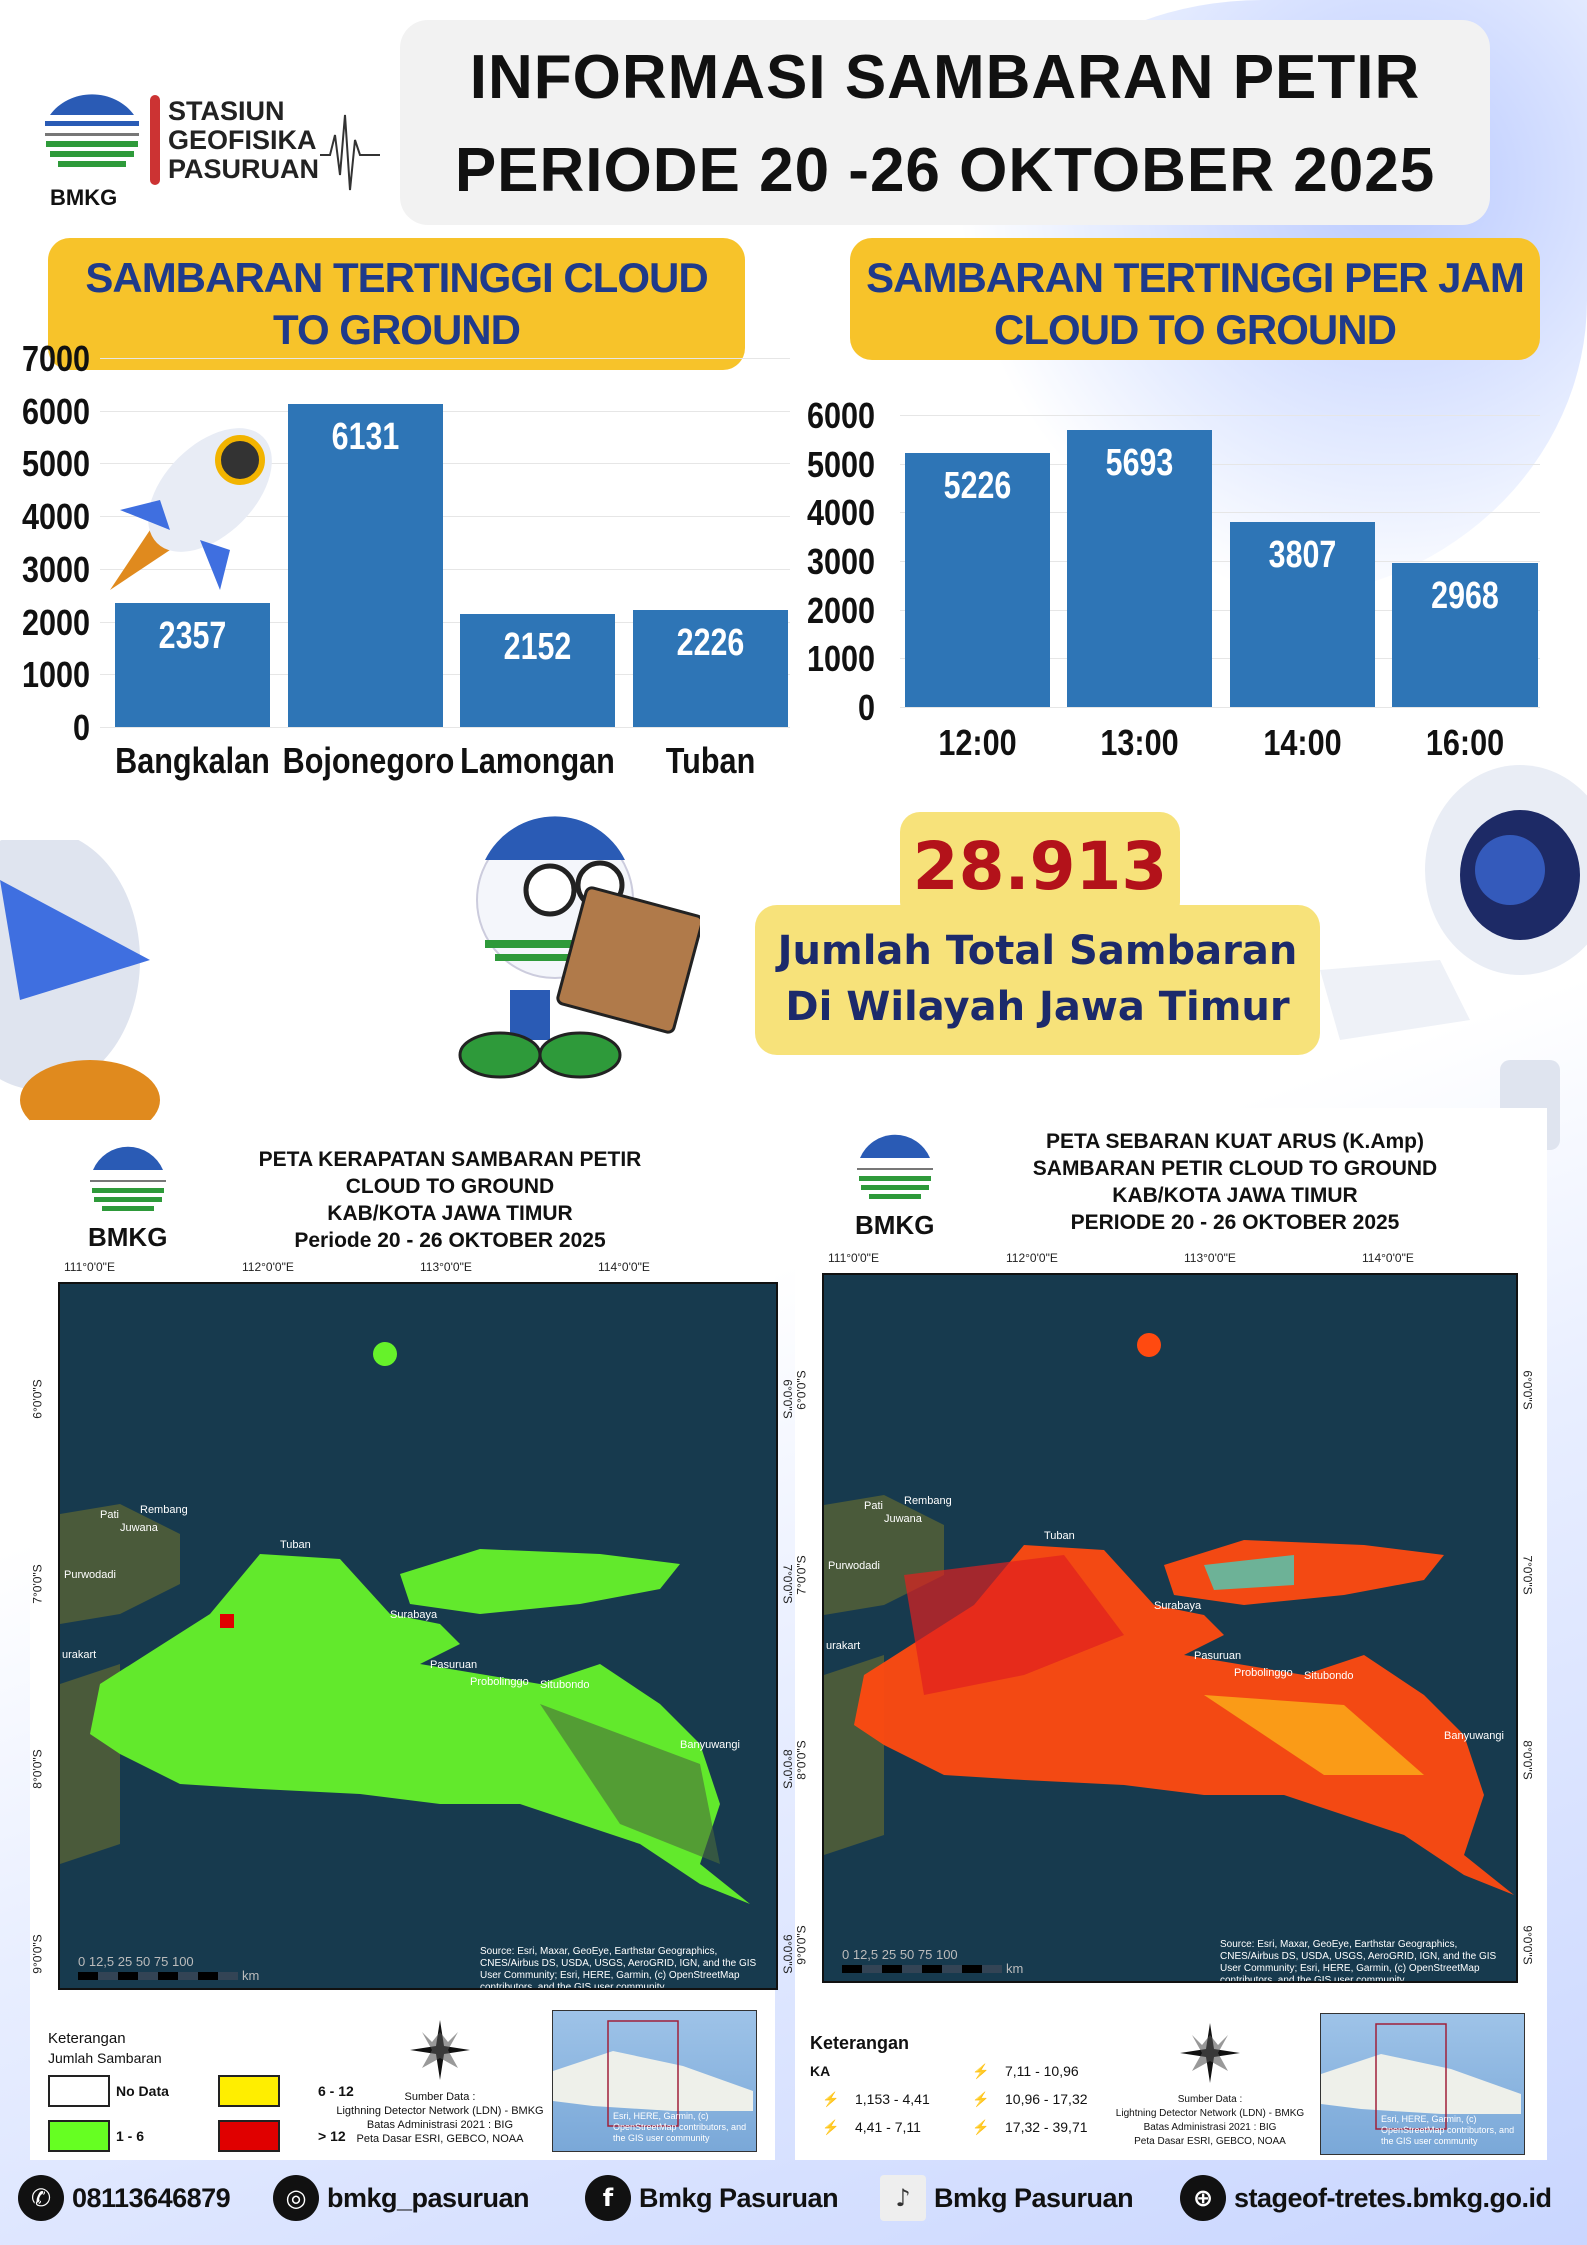 The image size is (1587, 2245). I want to click on y-tick-label: 4000, so click(56, 517).